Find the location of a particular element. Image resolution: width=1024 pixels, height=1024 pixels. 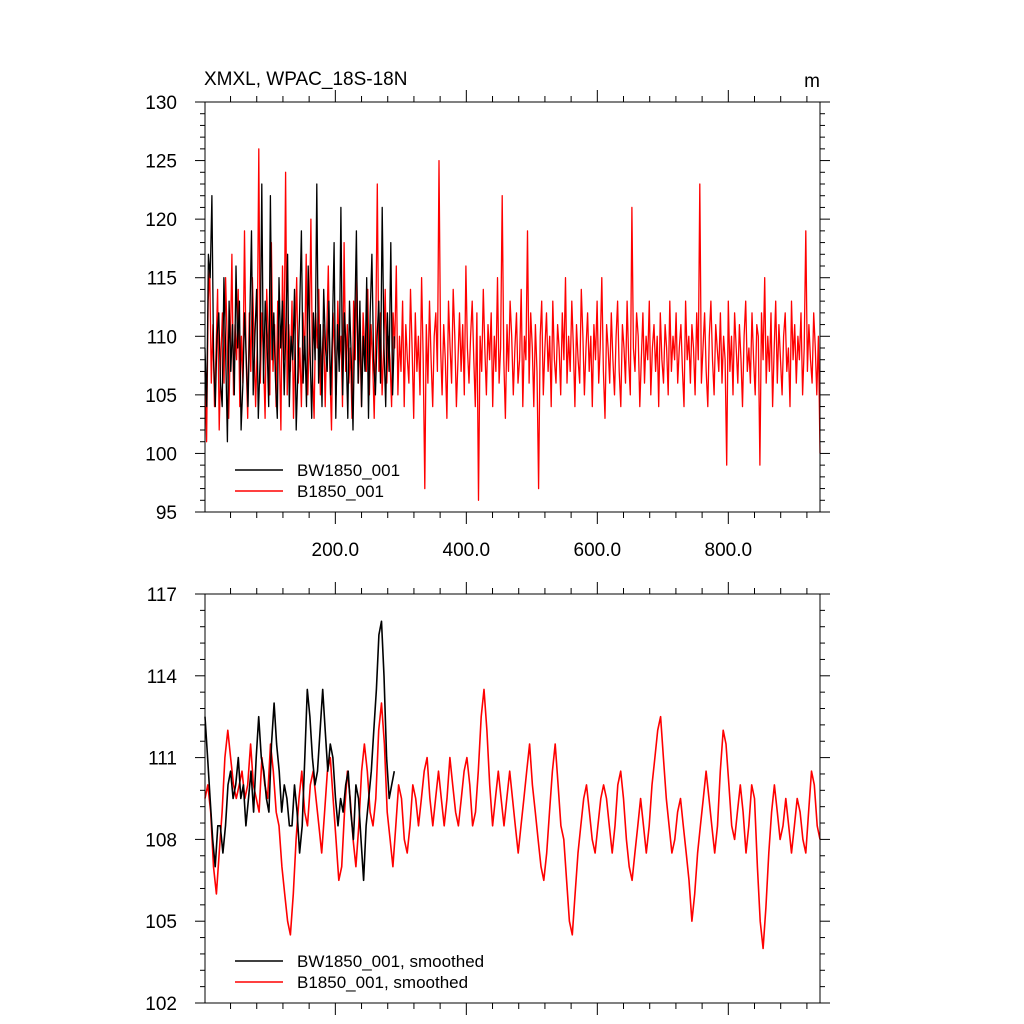

legend-label-bw1850-smoothed: BW1850_001, smoothed is located at coordinates (390, 961).